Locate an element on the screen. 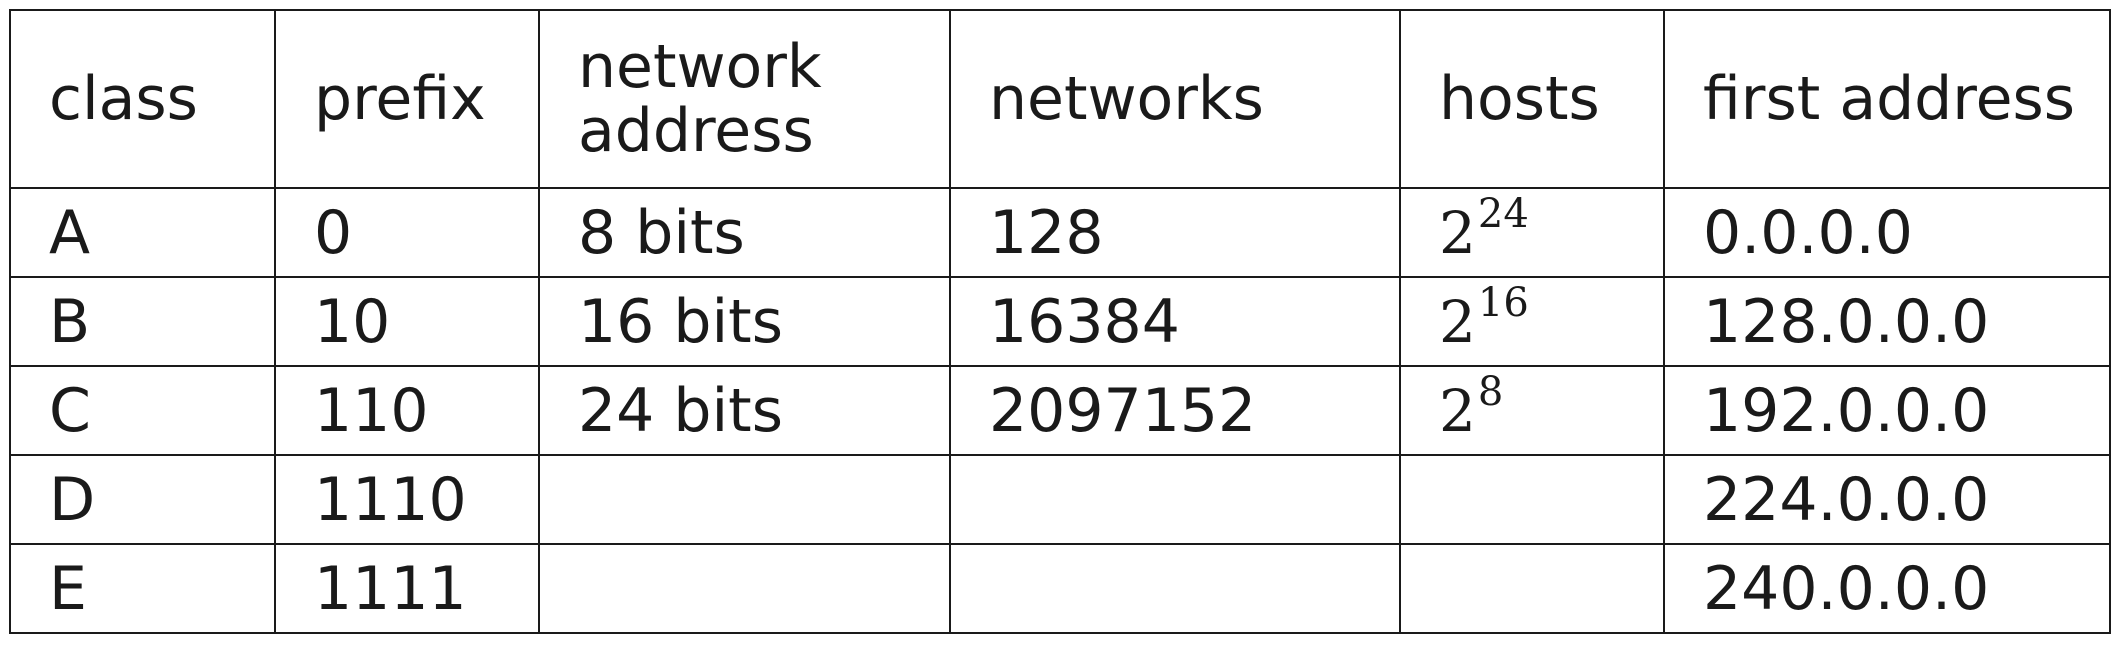 The width and height of the screenshot is (2117, 646). cell-prefix: 0 is located at coordinates (407, 232).